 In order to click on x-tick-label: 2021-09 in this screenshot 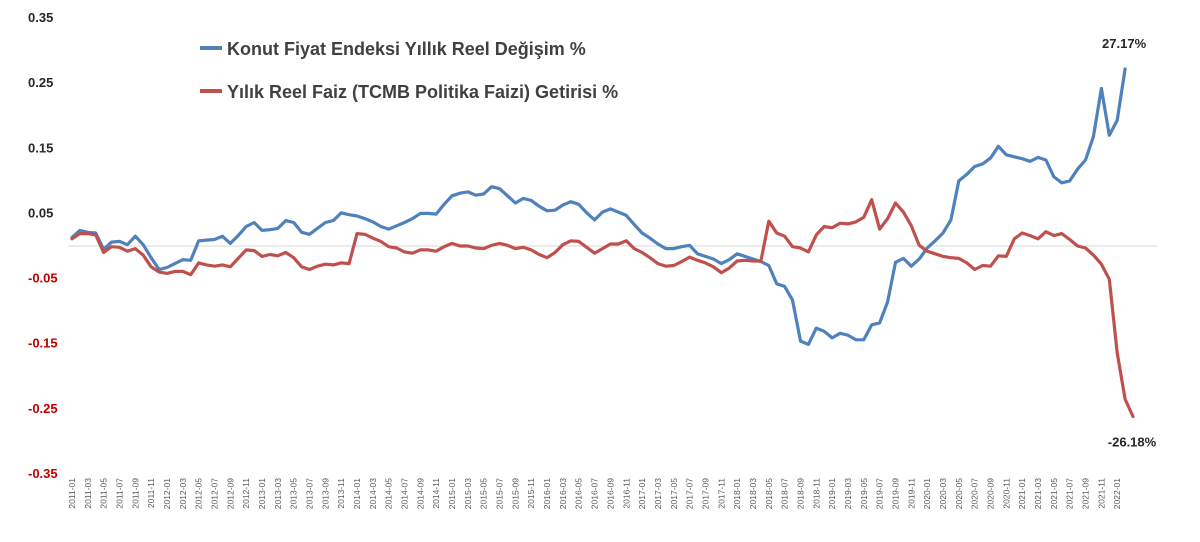, I will do `click(1086, 493)`.